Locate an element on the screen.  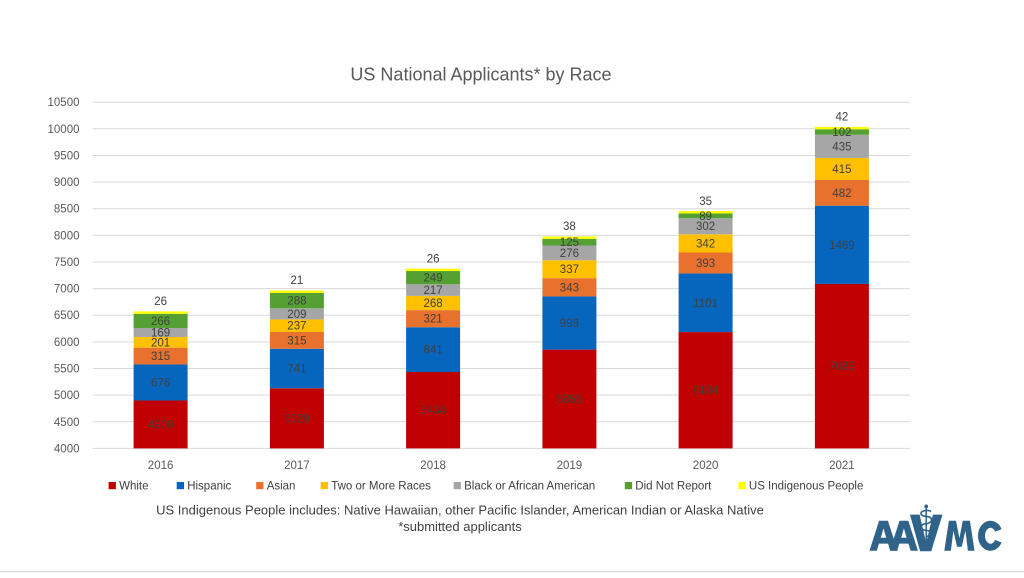
svg-text: 9000 is located at coordinates (67, 183).